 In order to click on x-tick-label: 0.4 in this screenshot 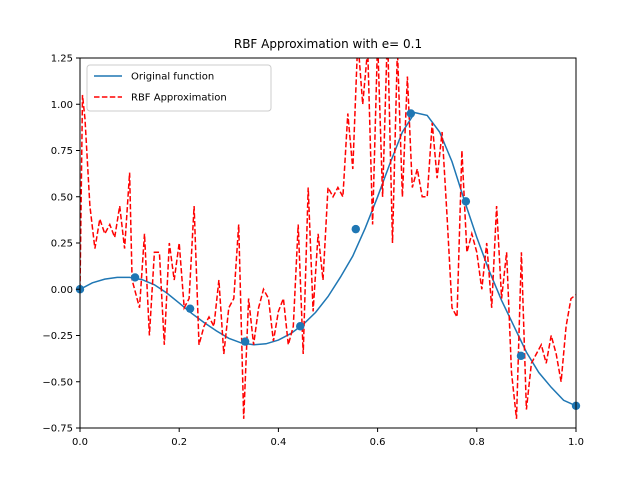, I will do `click(278, 442)`.